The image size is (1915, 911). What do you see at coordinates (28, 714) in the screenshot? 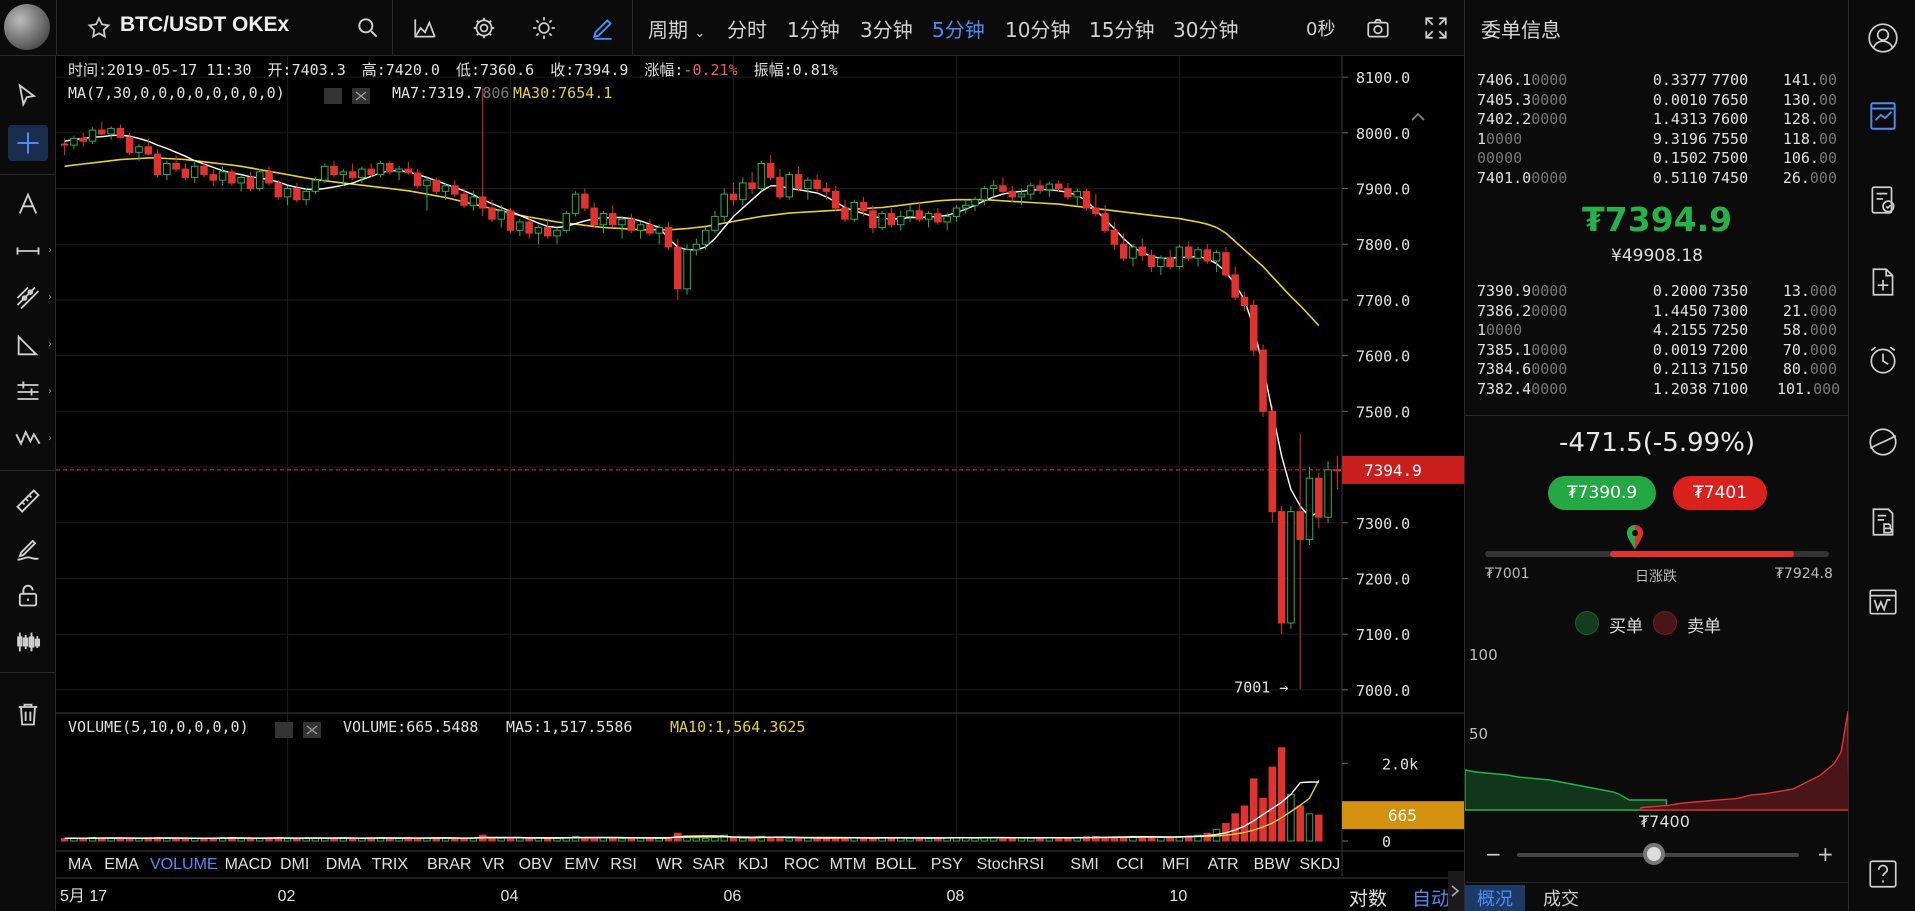
I see `delete-trash-icon` at bounding box center [28, 714].